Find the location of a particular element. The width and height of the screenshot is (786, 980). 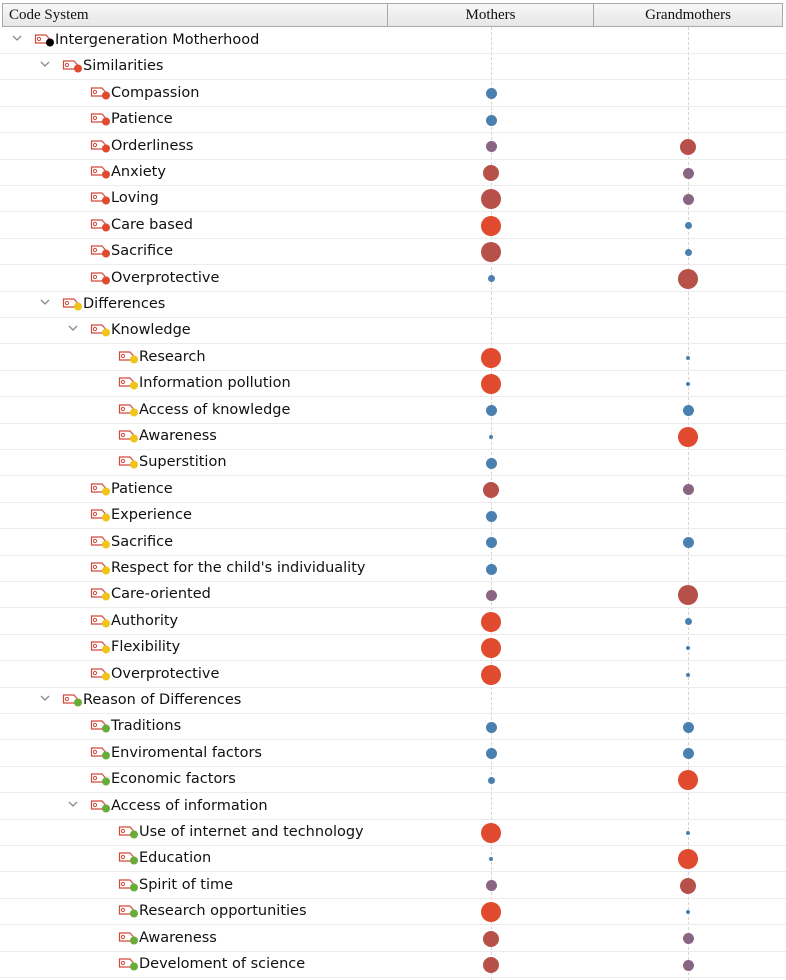

code-row: Experience is located at coordinates (393, 516).